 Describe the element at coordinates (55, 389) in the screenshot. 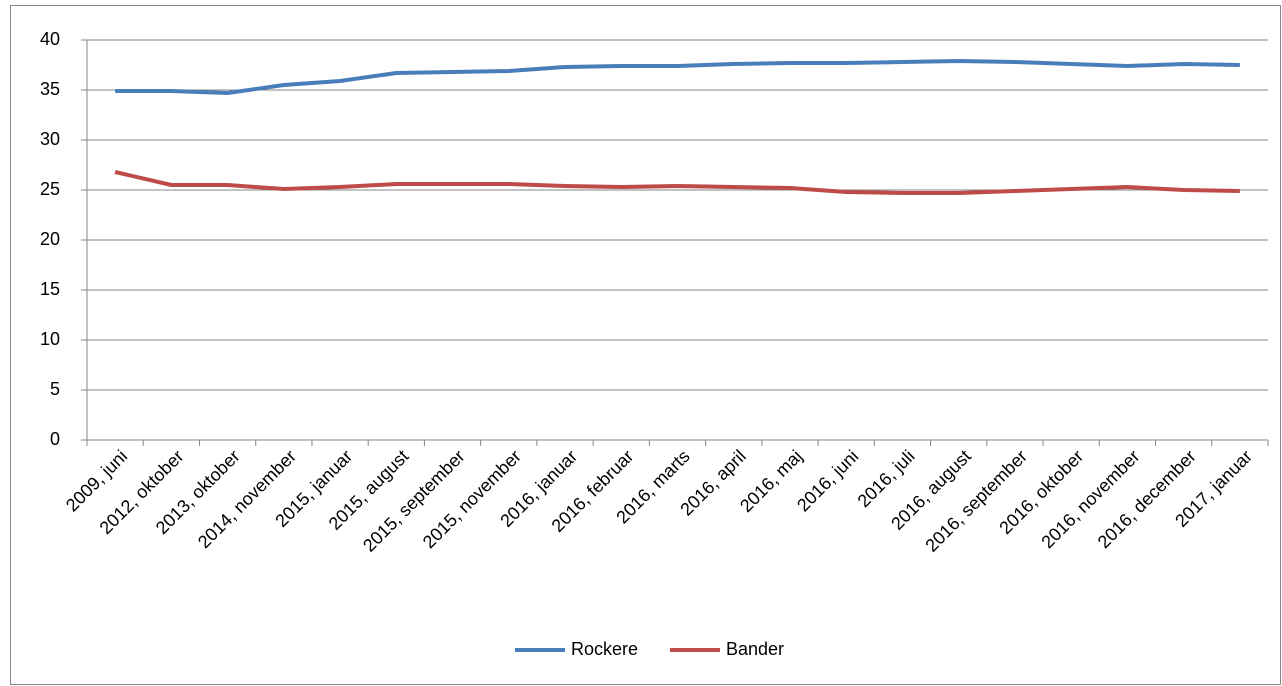

I see `y-tick-label: 5` at that location.